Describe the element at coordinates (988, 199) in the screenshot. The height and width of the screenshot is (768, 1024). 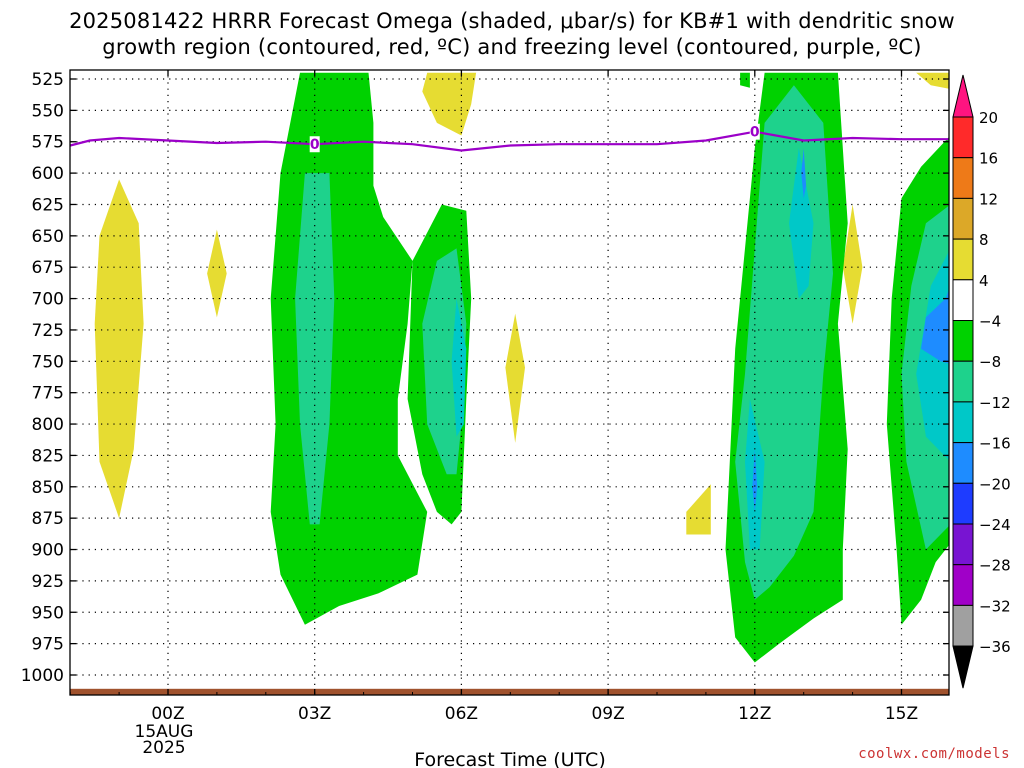
I see `colorbar-label: 12` at that location.